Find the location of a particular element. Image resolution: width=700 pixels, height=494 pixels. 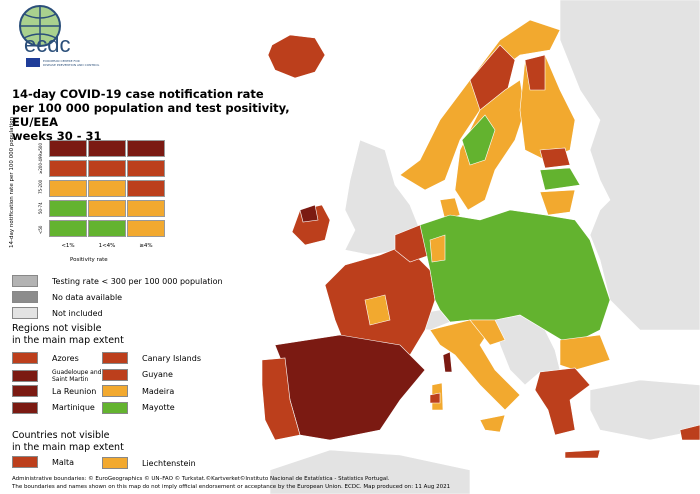

uk-area is located at coordinates (382, 197).